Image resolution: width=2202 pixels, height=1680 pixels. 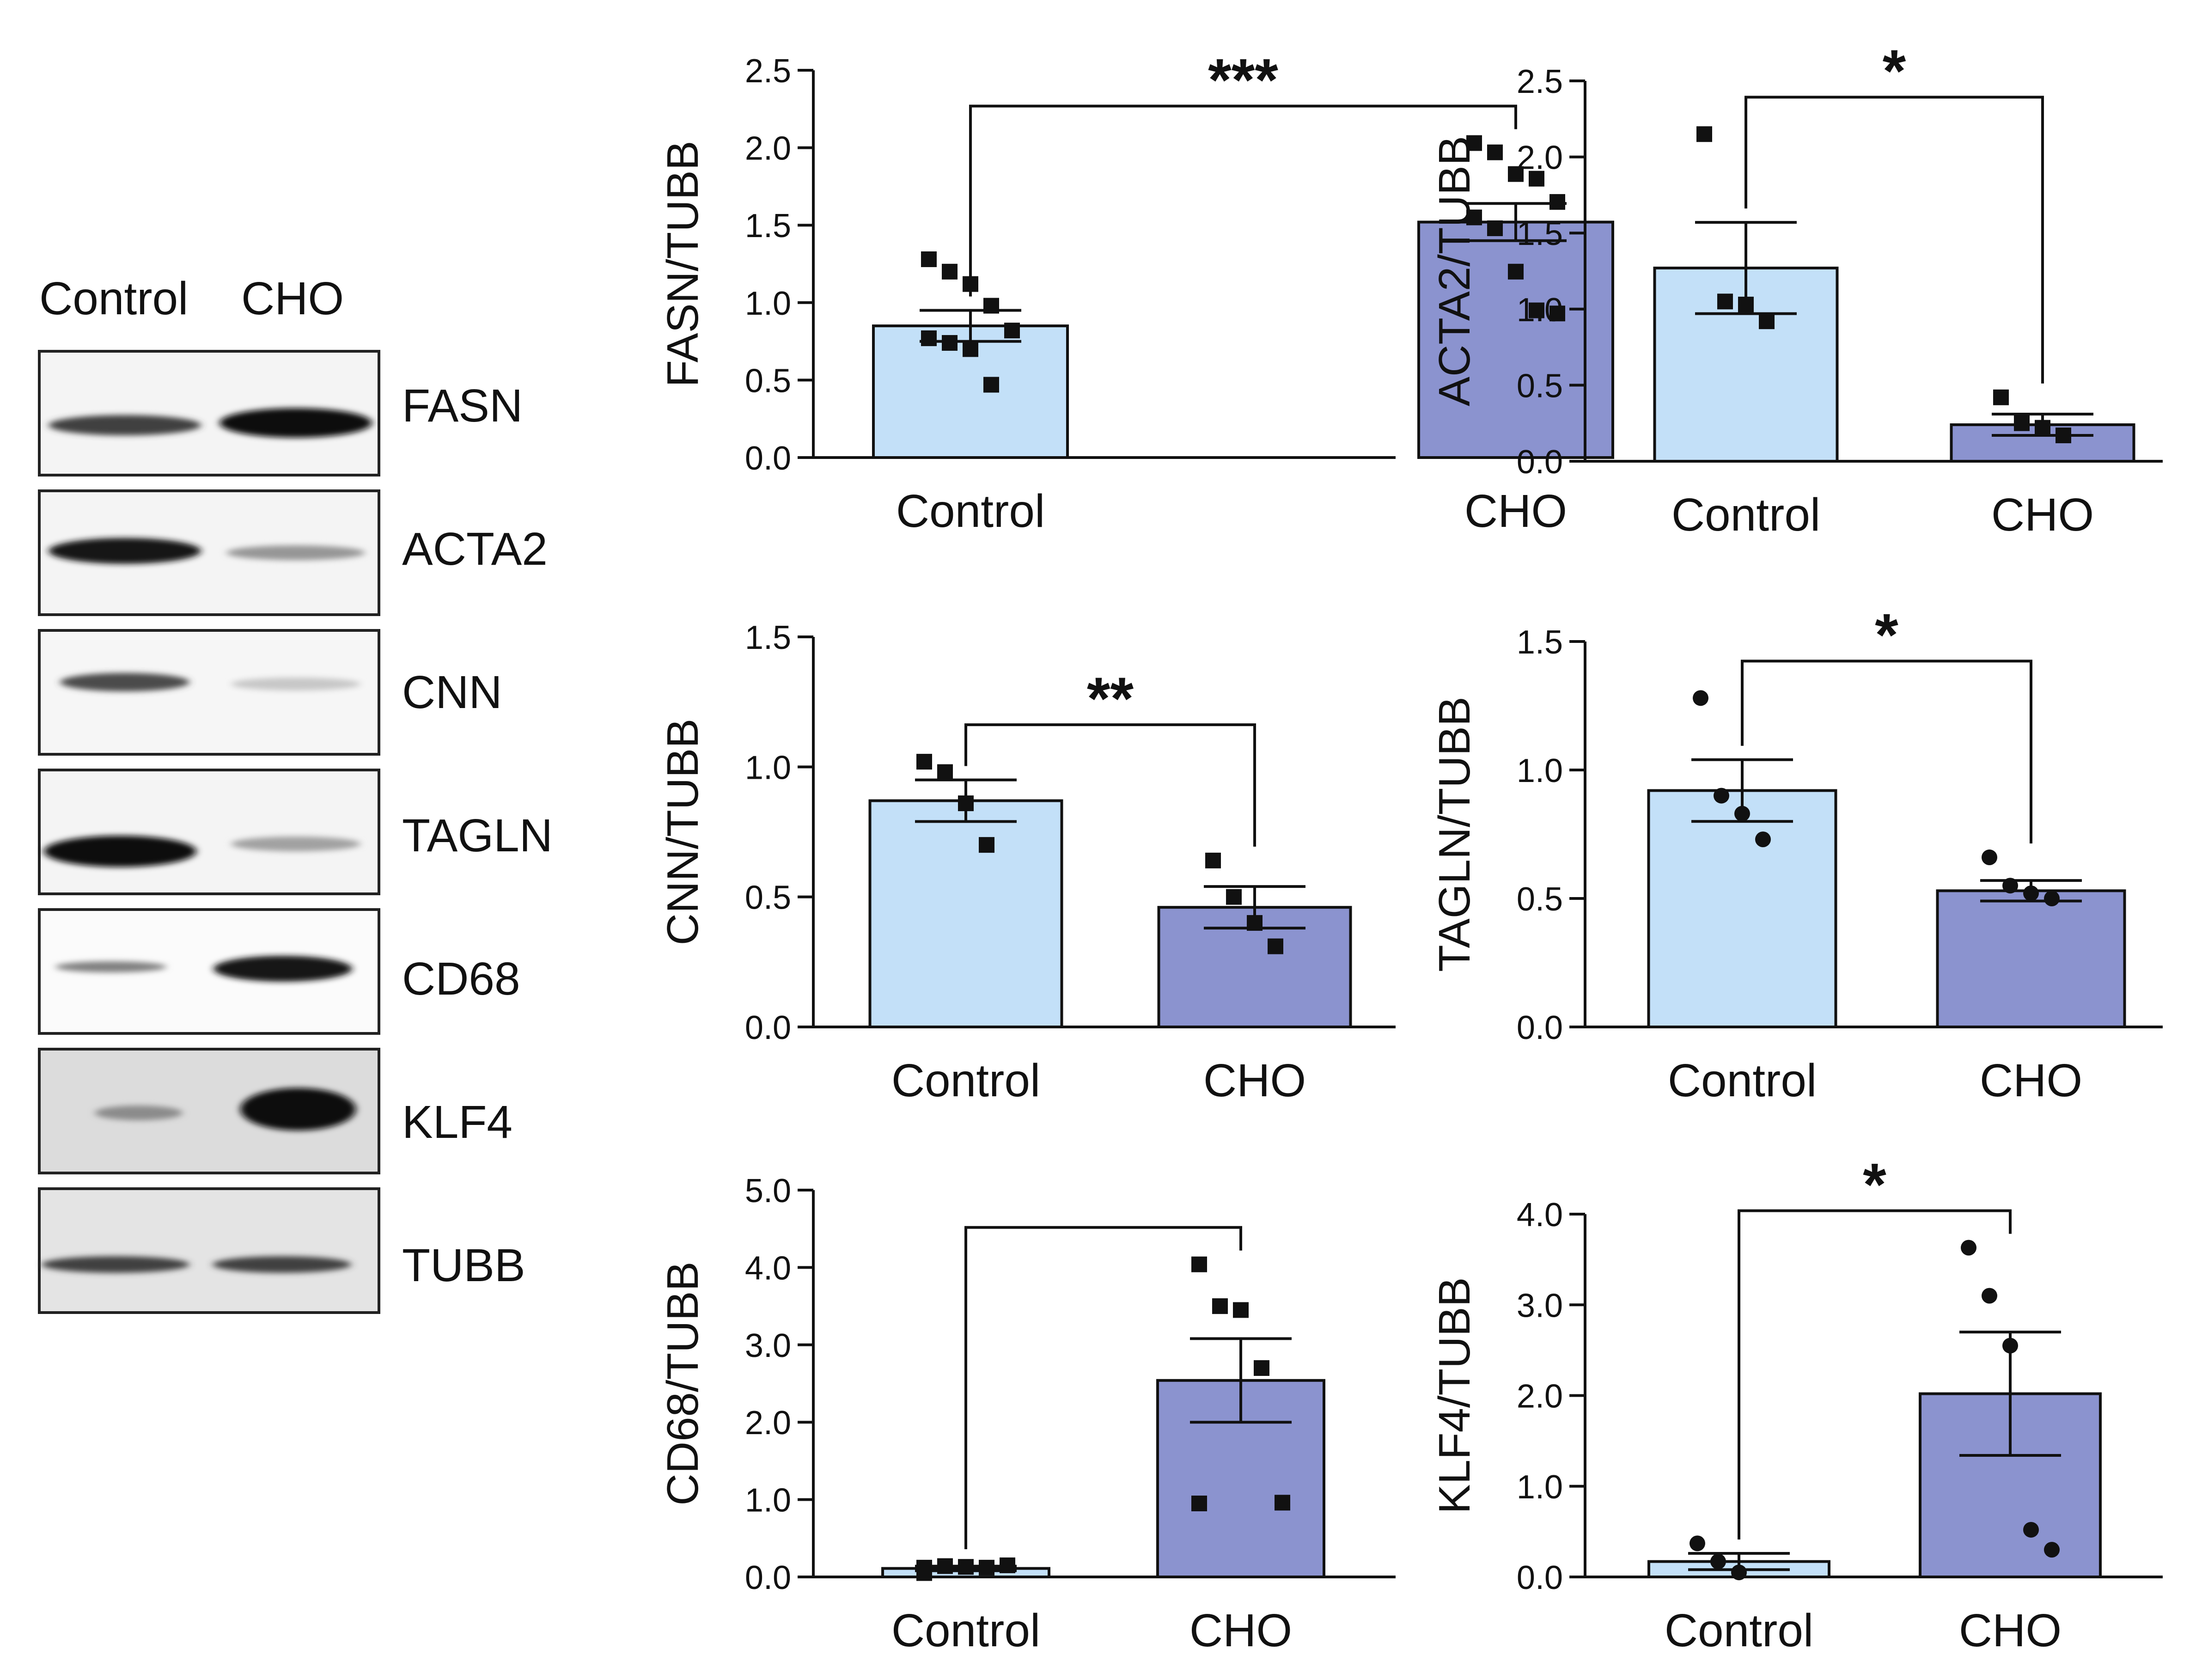 I want to click on chart-cnn: 0.0 0.5 1.0 1.5 CNN/TUBB Control CHO **, so click(x=1027, y=862).